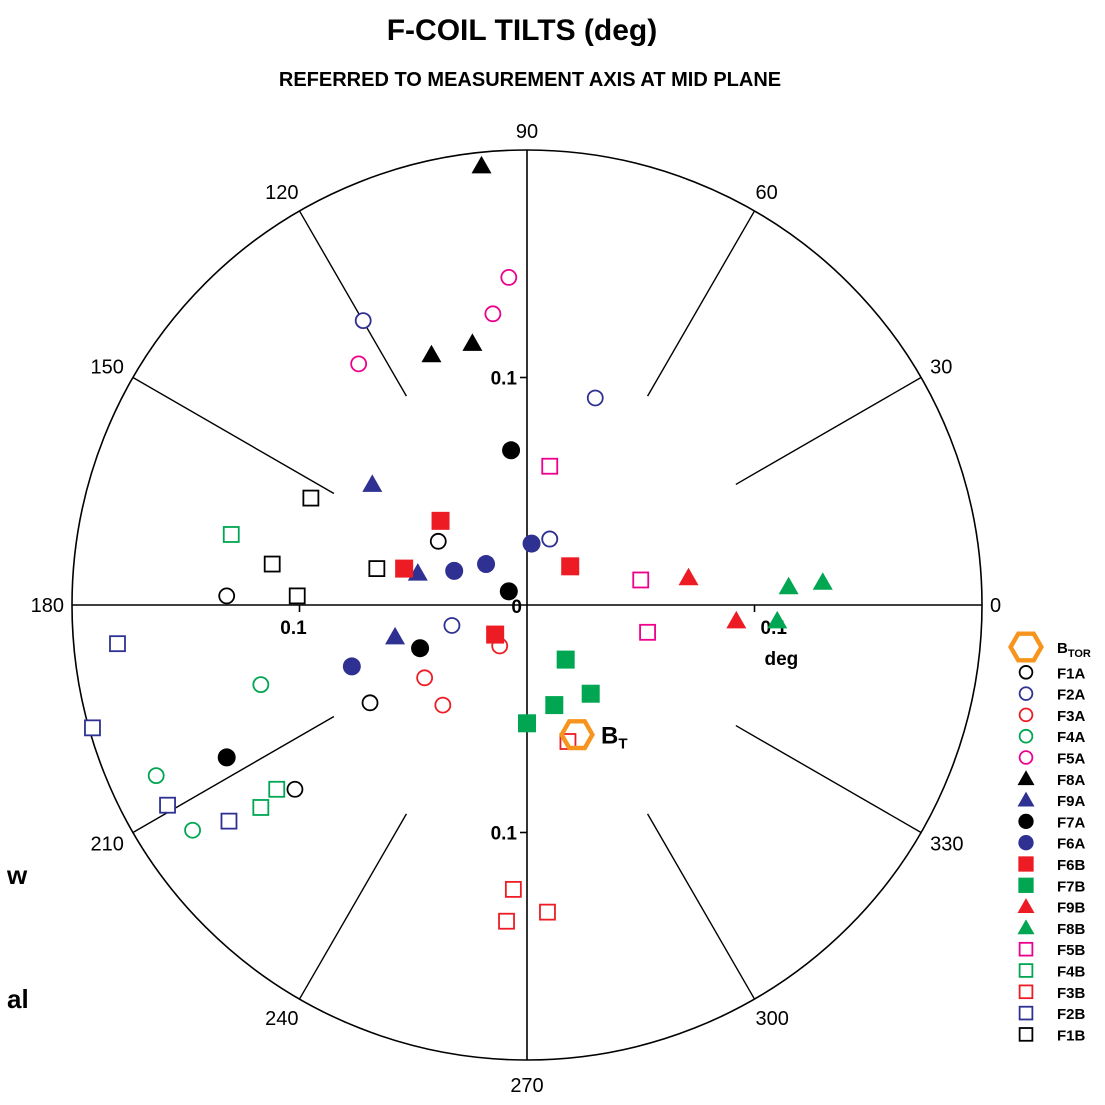 The height and width of the screenshot is (1105, 1105). I want to click on legend-marker-f1a, so click(1026, 672).